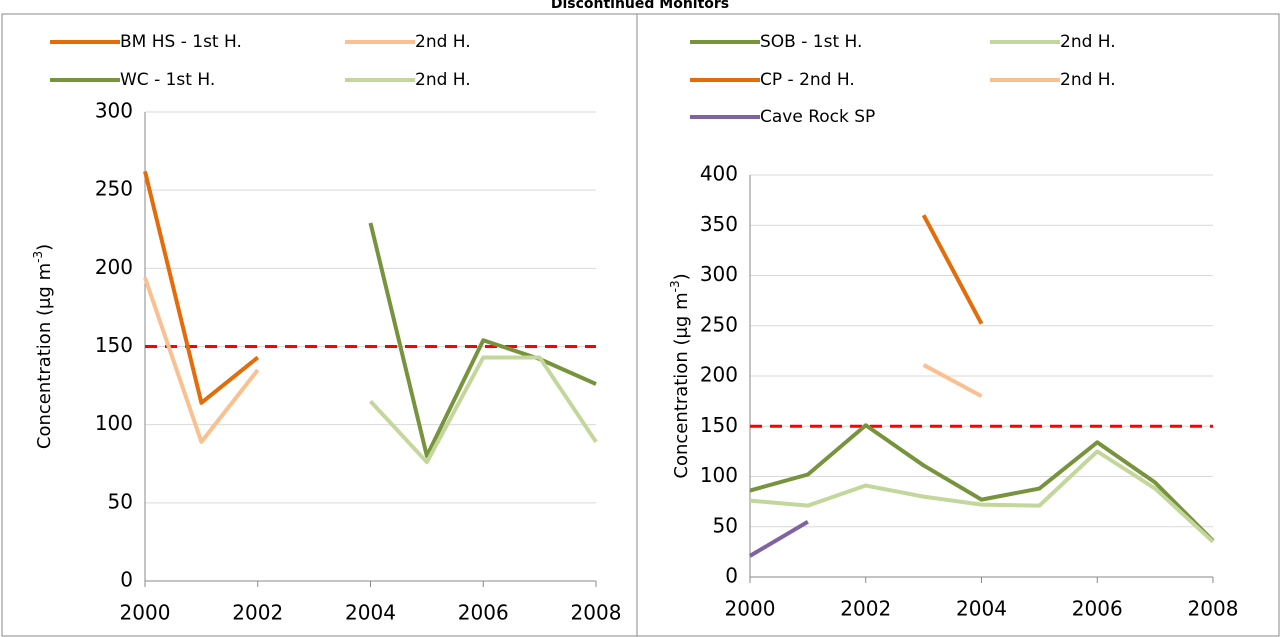 This screenshot has height=637, width=1281. Describe the element at coordinates (640, 6) in the screenshot. I see `page-title: Discontinued Monitors` at that location.